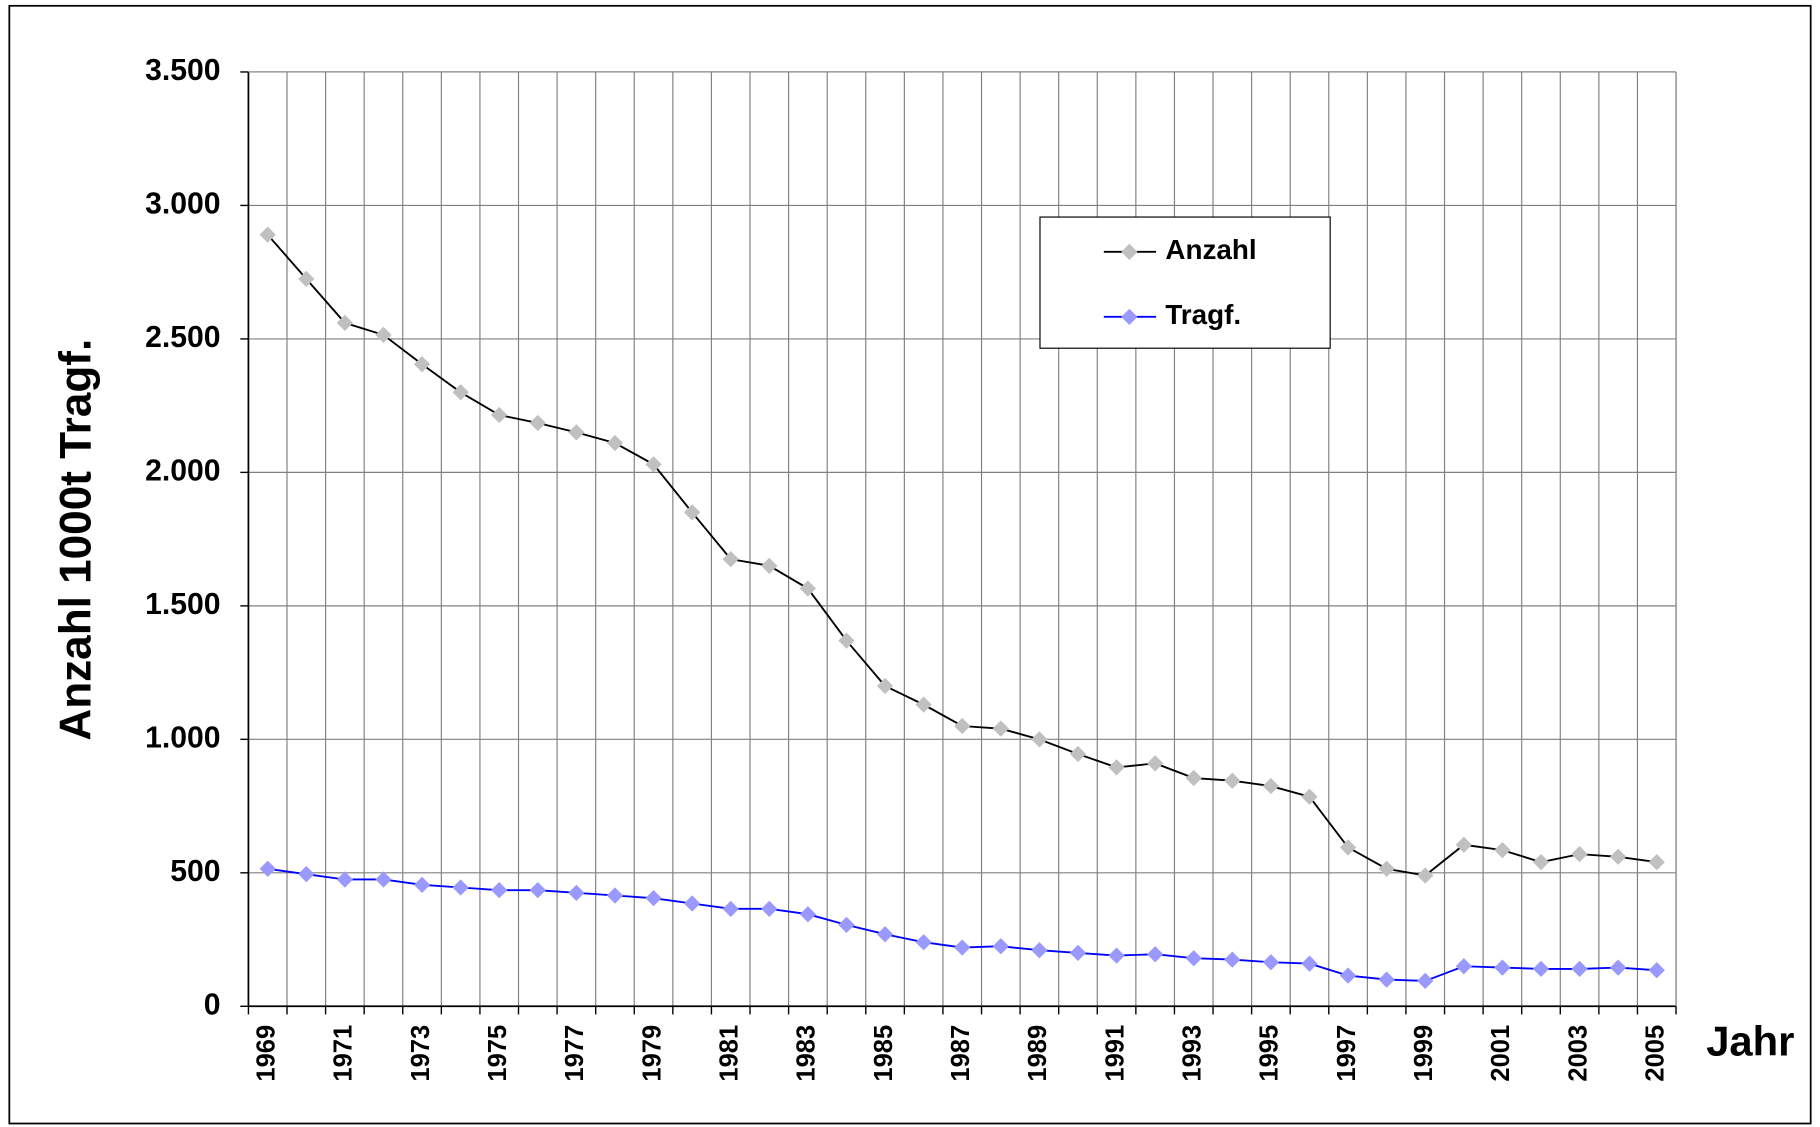 The image size is (1820, 1127). What do you see at coordinates (807, 1053) in the screenshot?
I see `x-tick-label: 1983` at bounding box center [807, 1053].